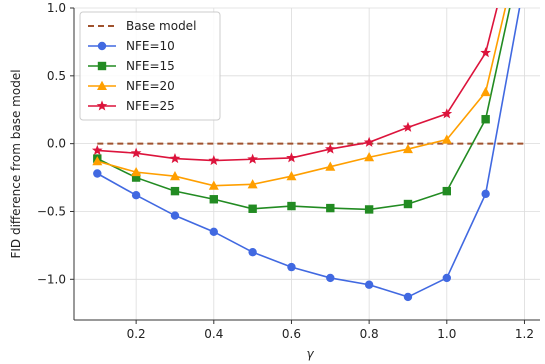 The height and width of the screenshot is (364, 545). I want to click on legend-item: NFE=10, so click(131, 46).